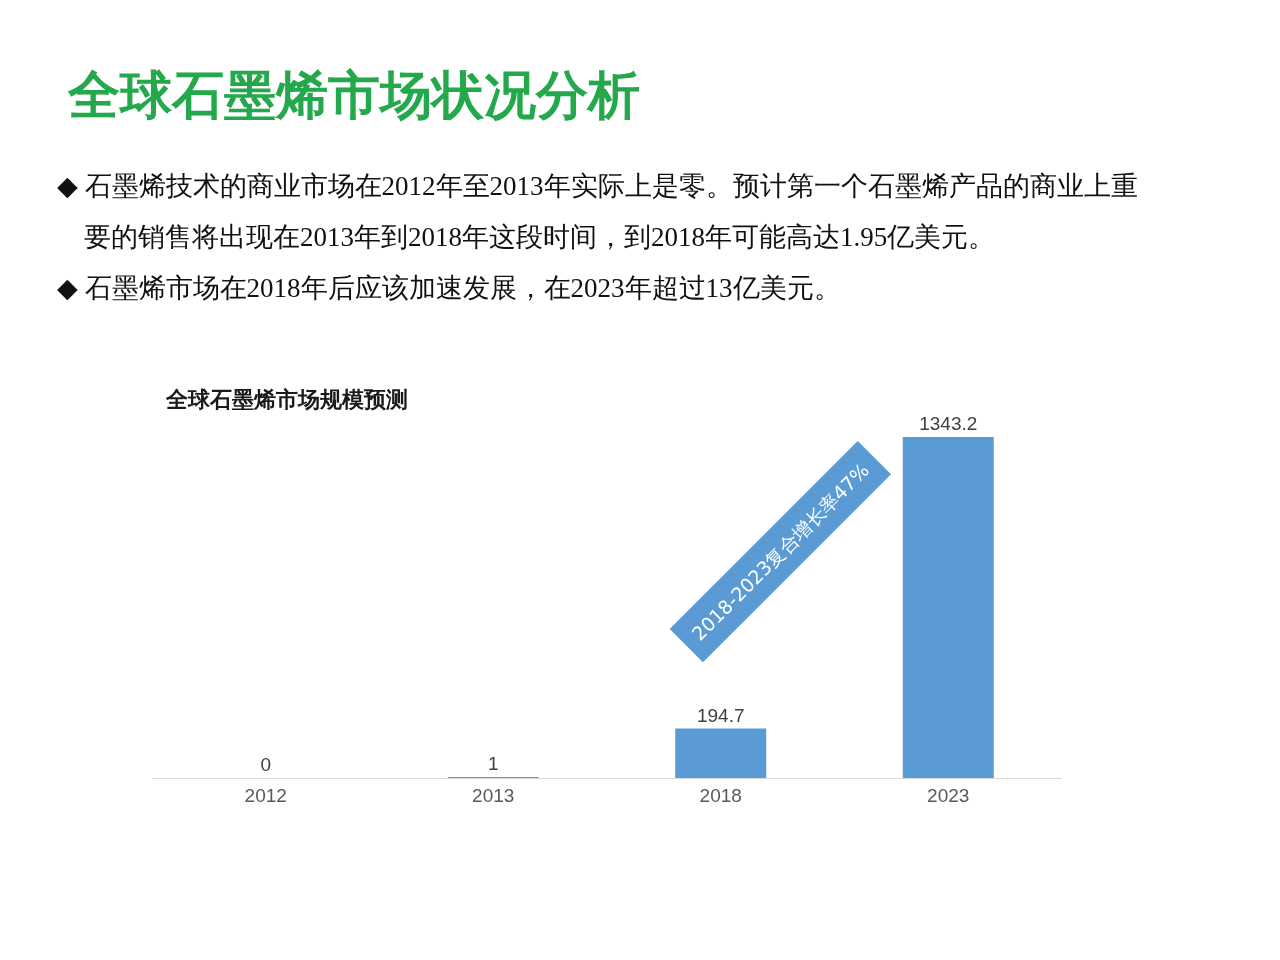  What do you see at coordinates (720, 795) in the screenshot?
I see `x-tick-label: 2018` at bounding box center [720, 795].